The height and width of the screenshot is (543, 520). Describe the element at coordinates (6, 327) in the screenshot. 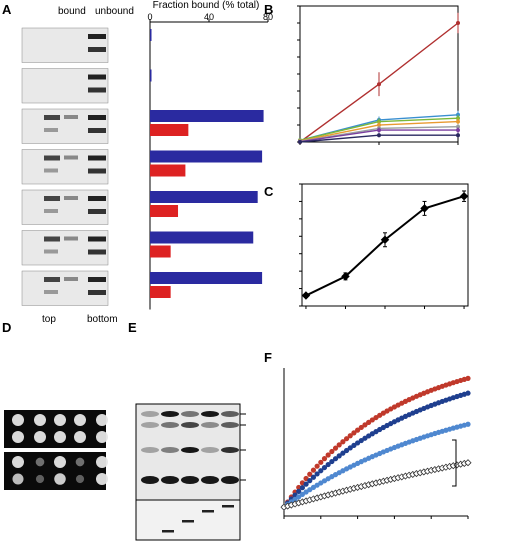

I see `panel-label-d: D` at that location.